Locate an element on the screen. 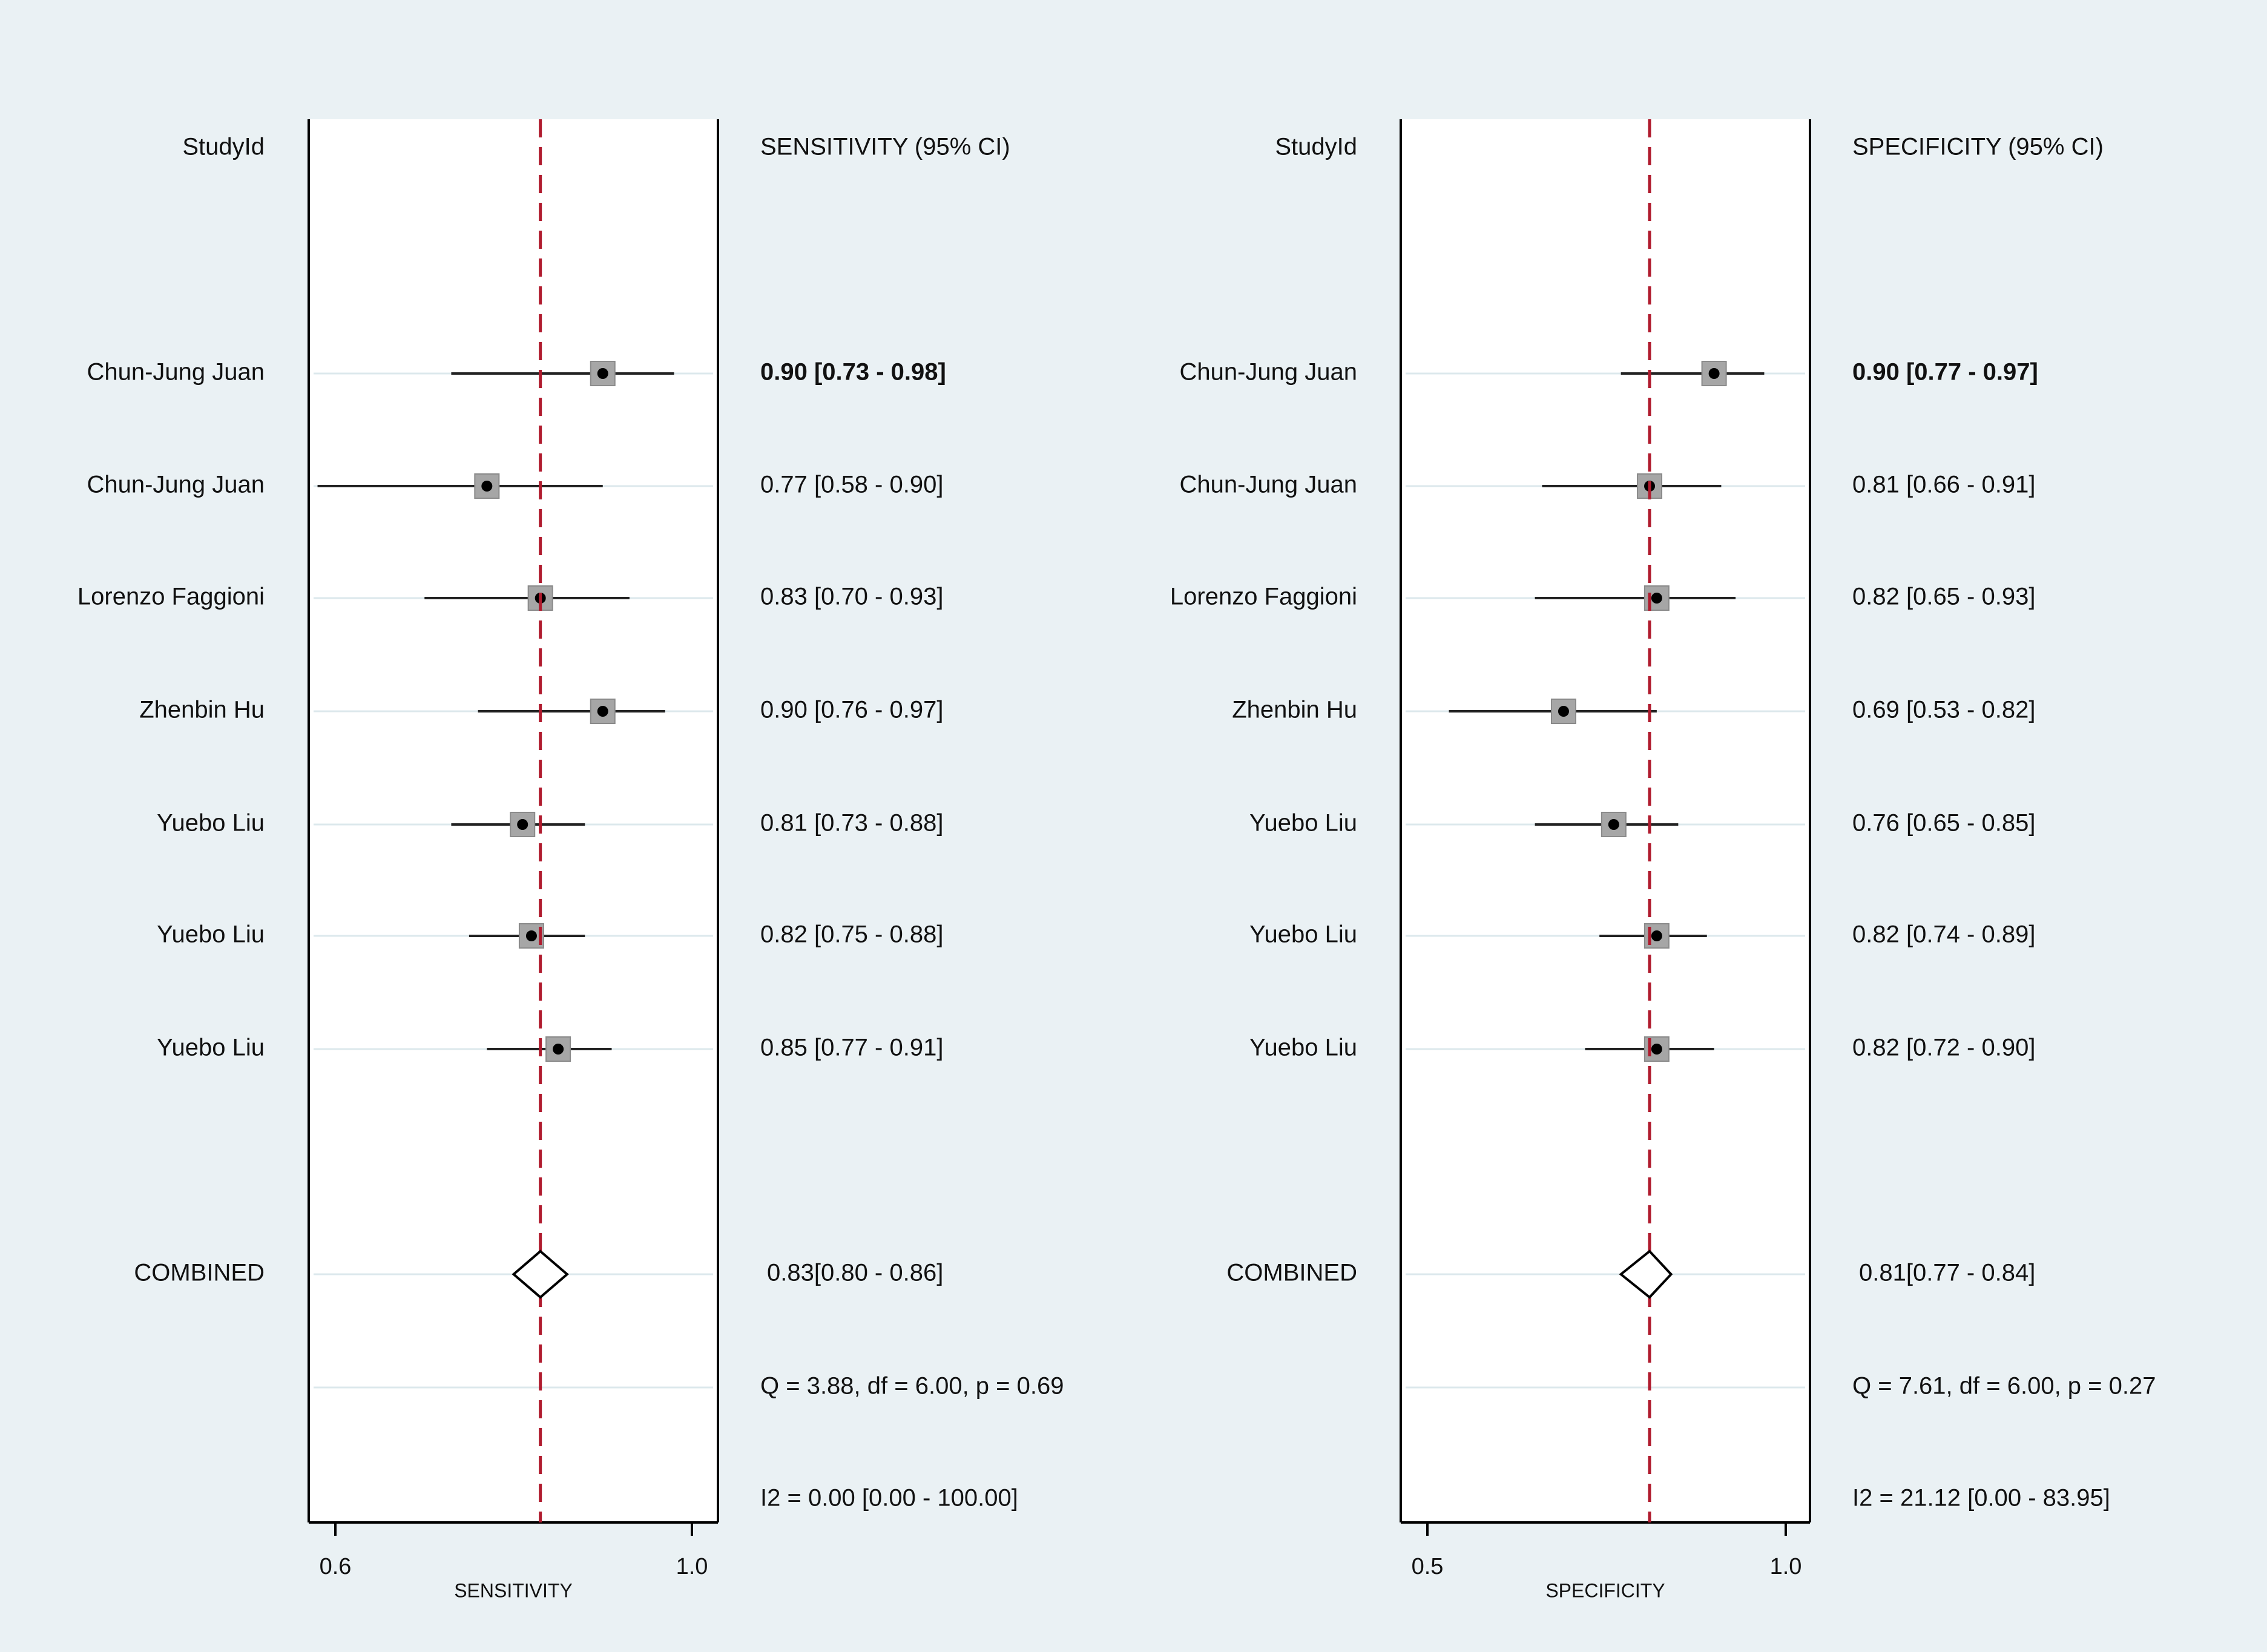 Image resolution: width=2267 pixels, height=1652 pixels. combined-estimate-label: 0.83[0.80 - 0.86] is located at coordinates (855, 1273).